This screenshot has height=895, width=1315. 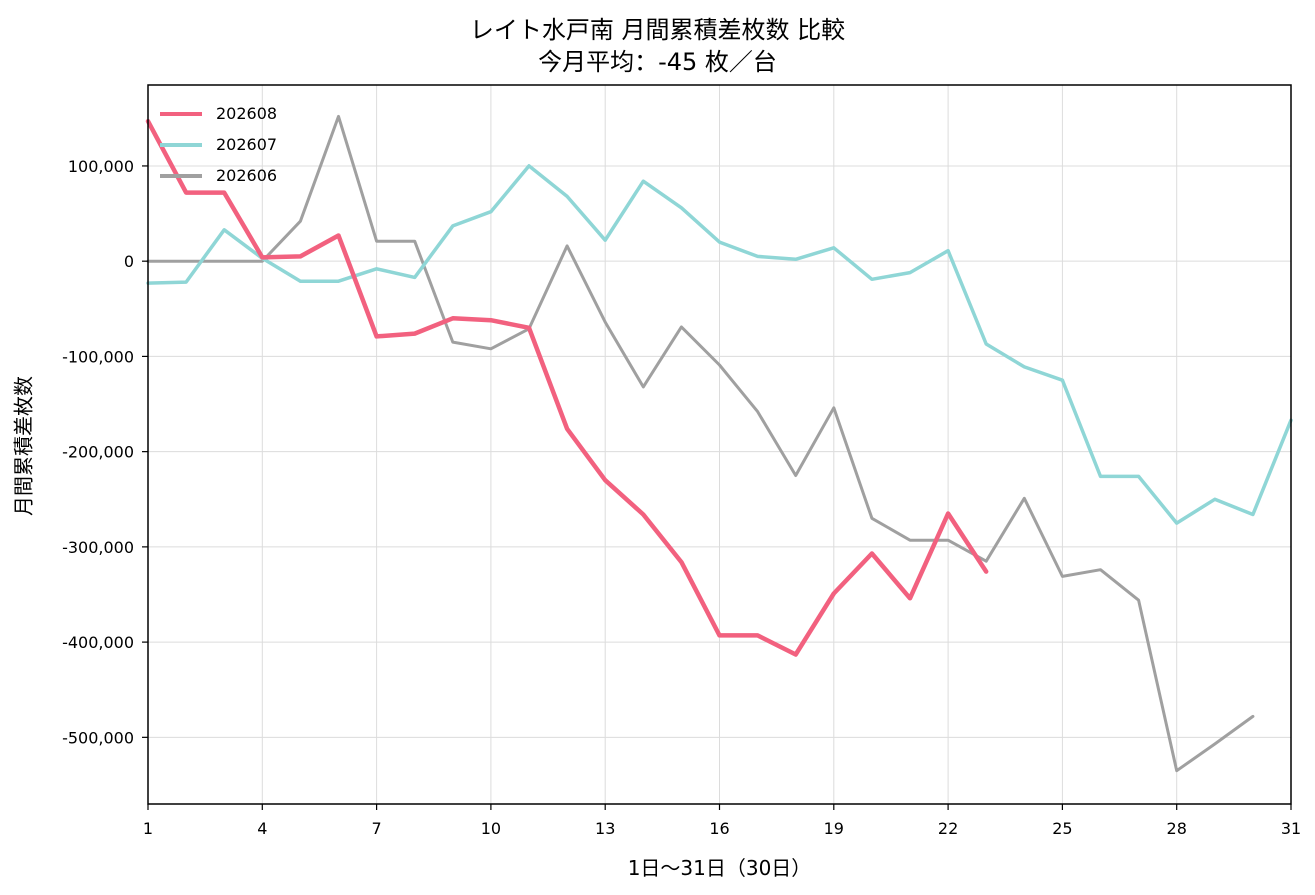 What do you see at coordinates (377, 828) in the screenshot?
I see `x-tick-label: 7` at bounding box center [377, 828].